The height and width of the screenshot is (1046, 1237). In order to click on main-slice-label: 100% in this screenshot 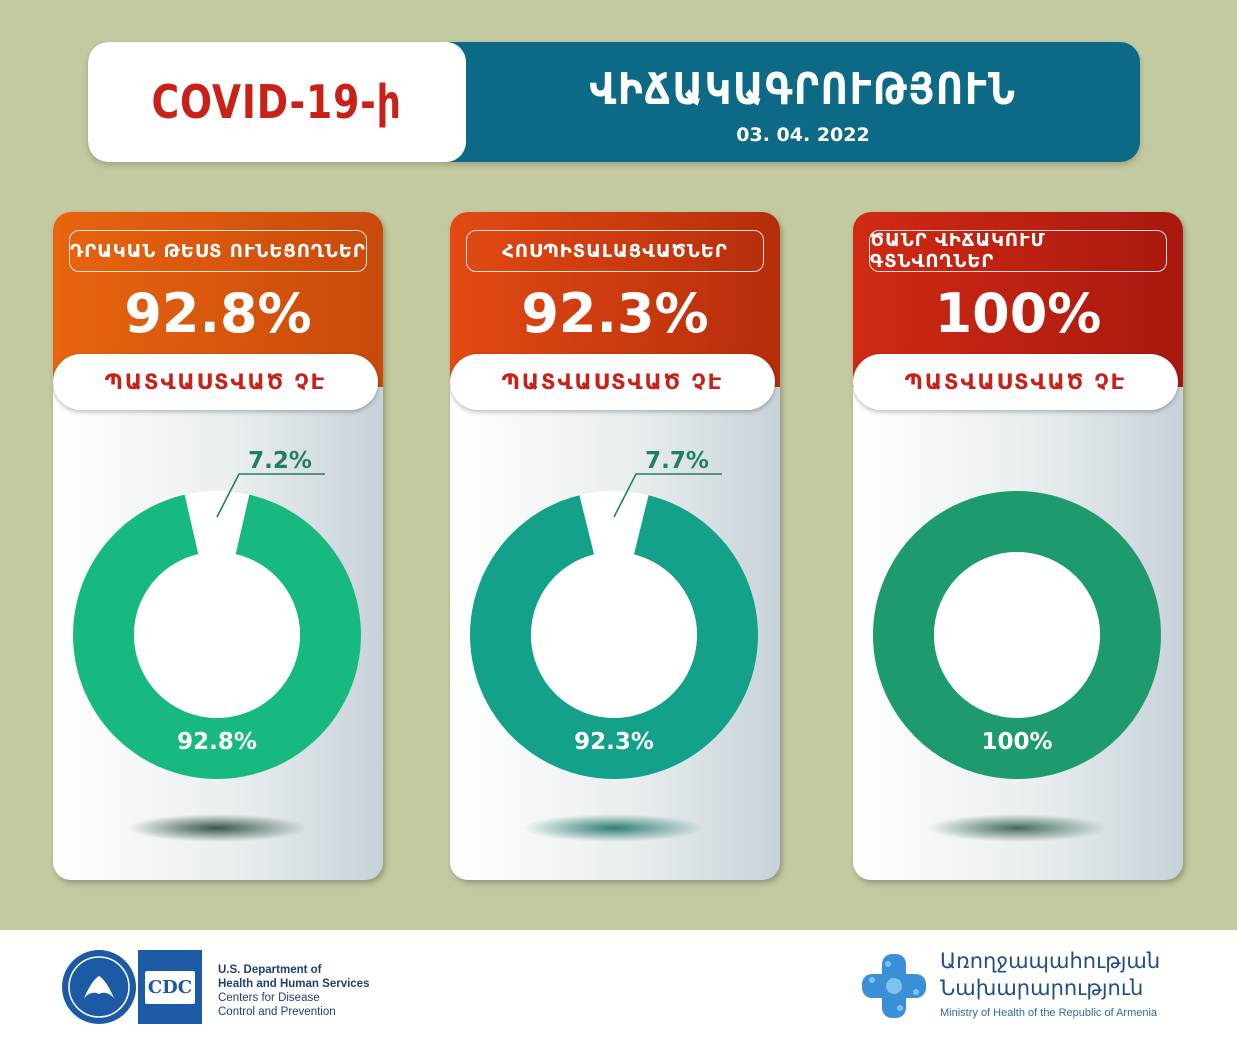, I will do `click(1016, 742)`.